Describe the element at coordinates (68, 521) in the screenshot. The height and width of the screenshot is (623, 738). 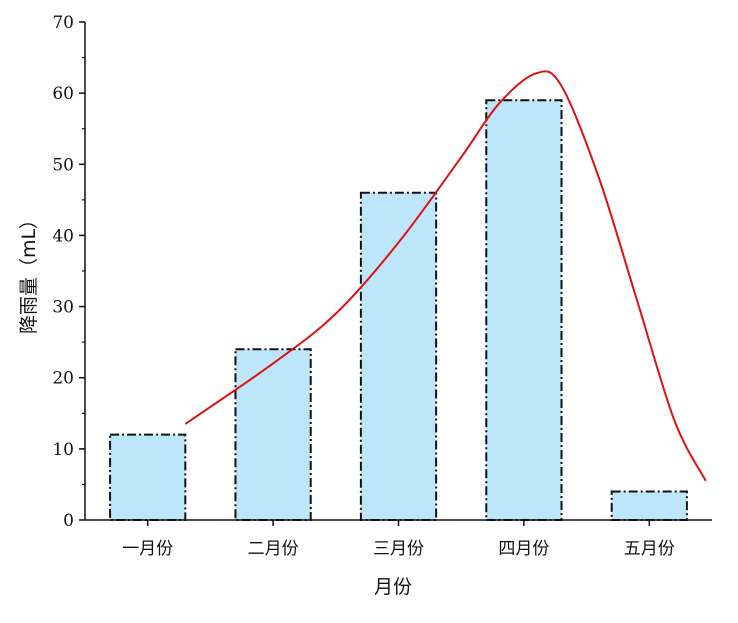
I see `y-tick-label: 0` at that location.